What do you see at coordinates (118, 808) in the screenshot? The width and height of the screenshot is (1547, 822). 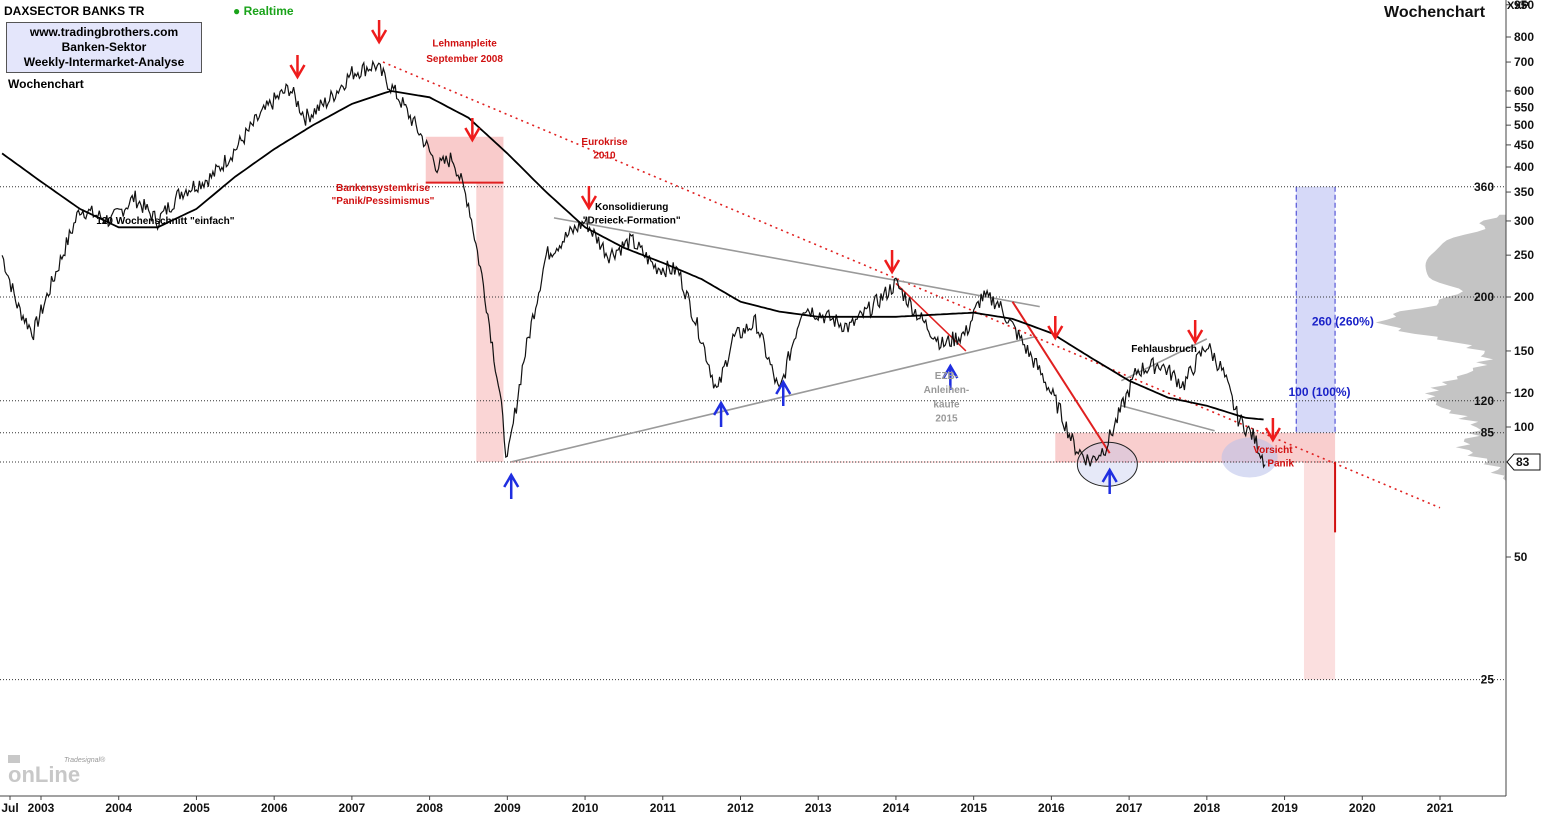 I see `x-tick-label-2004: 2004` at bounding box center [118, 808].